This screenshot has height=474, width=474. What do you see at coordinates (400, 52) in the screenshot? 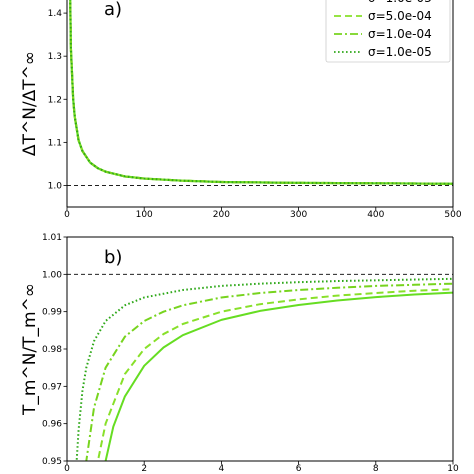
I see `legend-label: σ=1.0e-05` at bounding box center [400, 52].